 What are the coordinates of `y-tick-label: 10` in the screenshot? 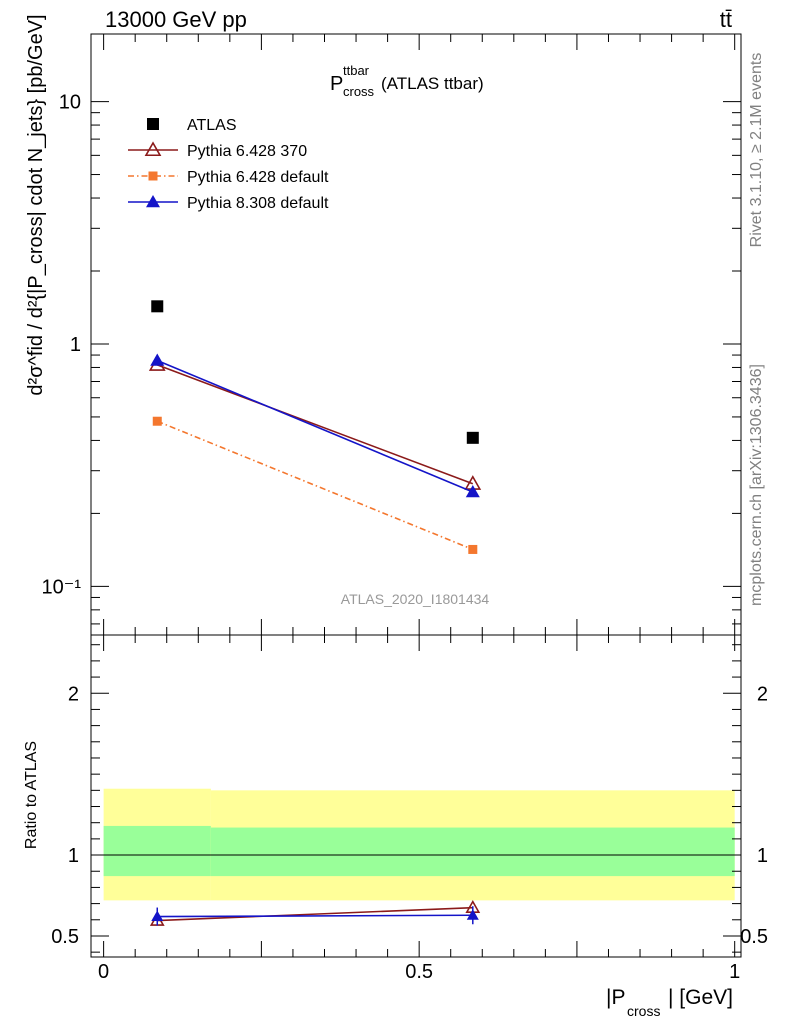 It's located at (70, 103).